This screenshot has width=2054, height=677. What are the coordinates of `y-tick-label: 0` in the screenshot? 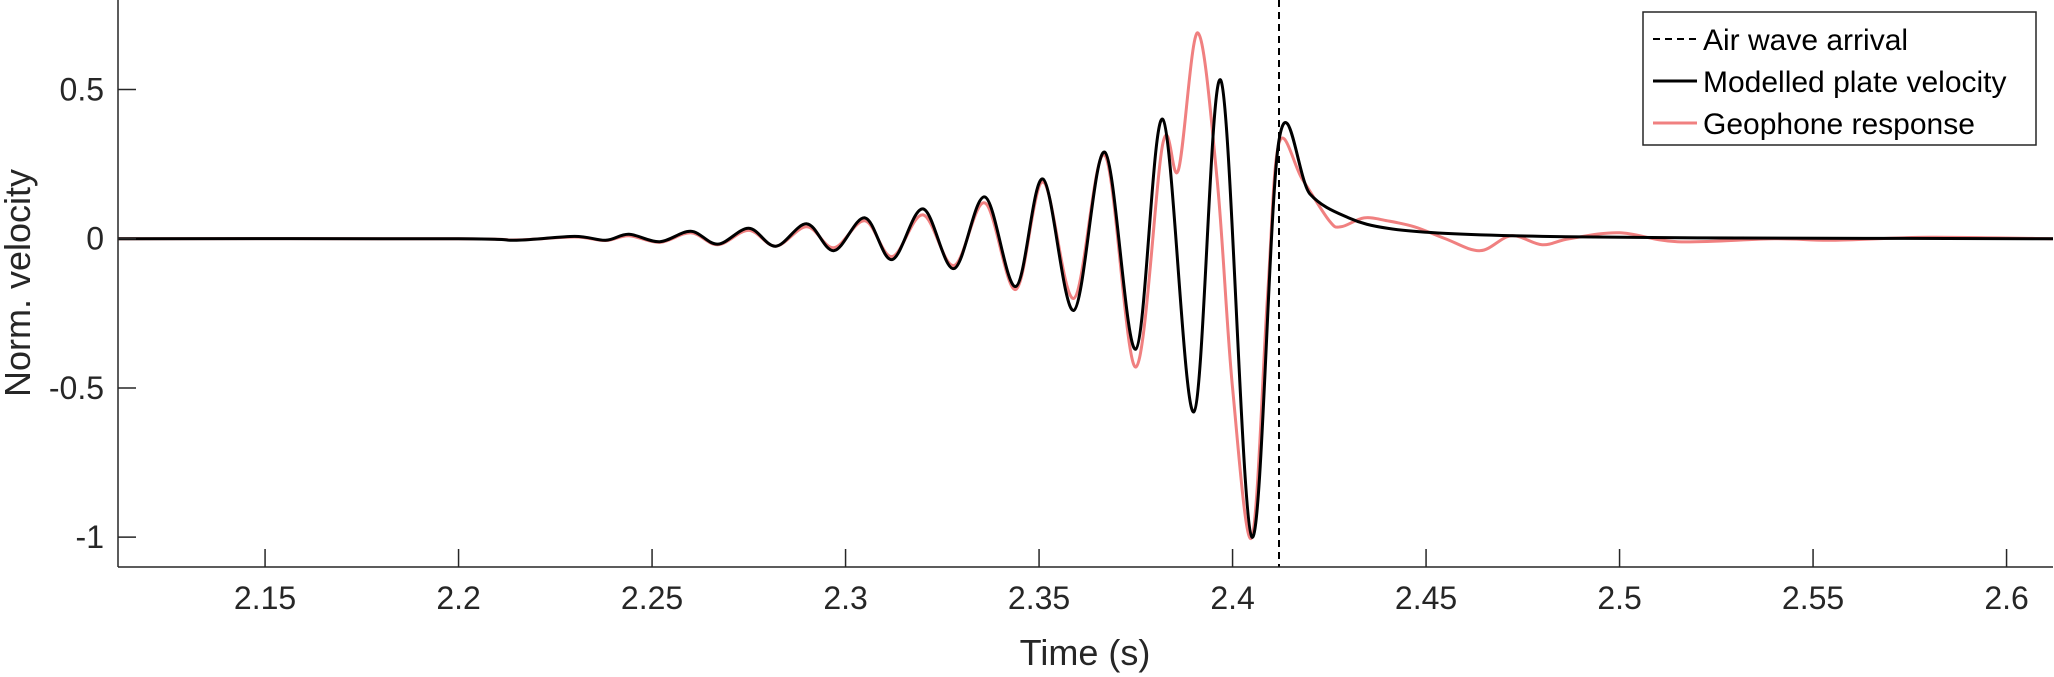 It's located at (95, 239).